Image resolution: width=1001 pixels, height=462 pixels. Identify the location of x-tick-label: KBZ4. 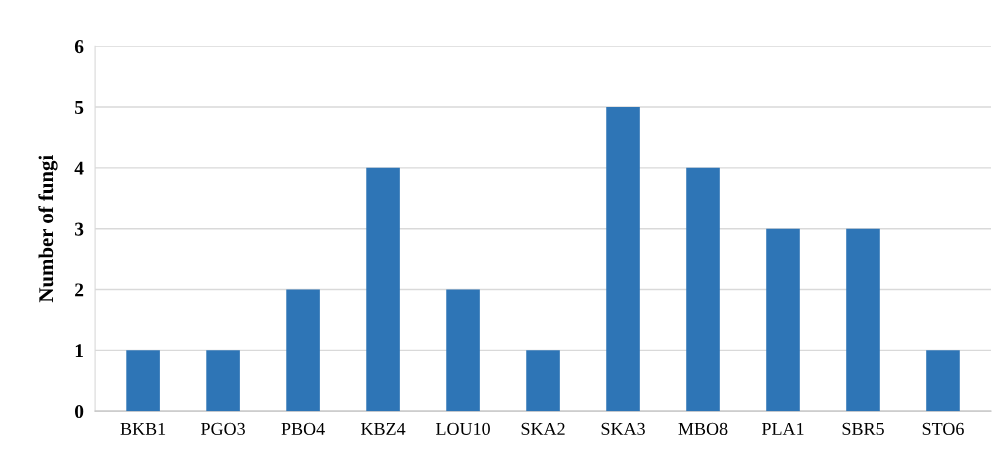
(383, 428).